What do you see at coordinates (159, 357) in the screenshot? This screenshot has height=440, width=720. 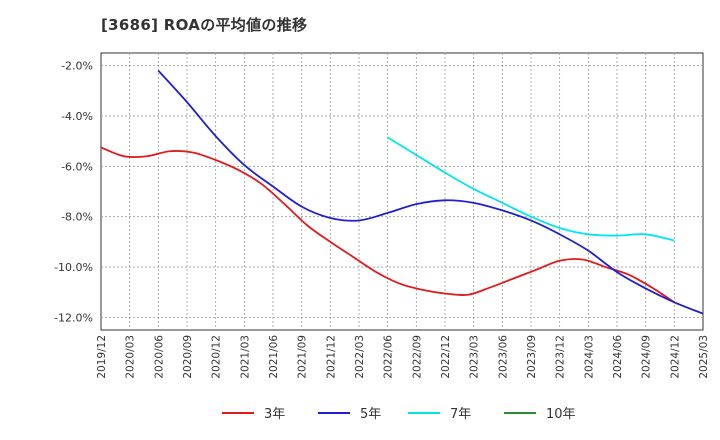 I see `x-tick-label: 2020/06` at bounding box center [159, 357].